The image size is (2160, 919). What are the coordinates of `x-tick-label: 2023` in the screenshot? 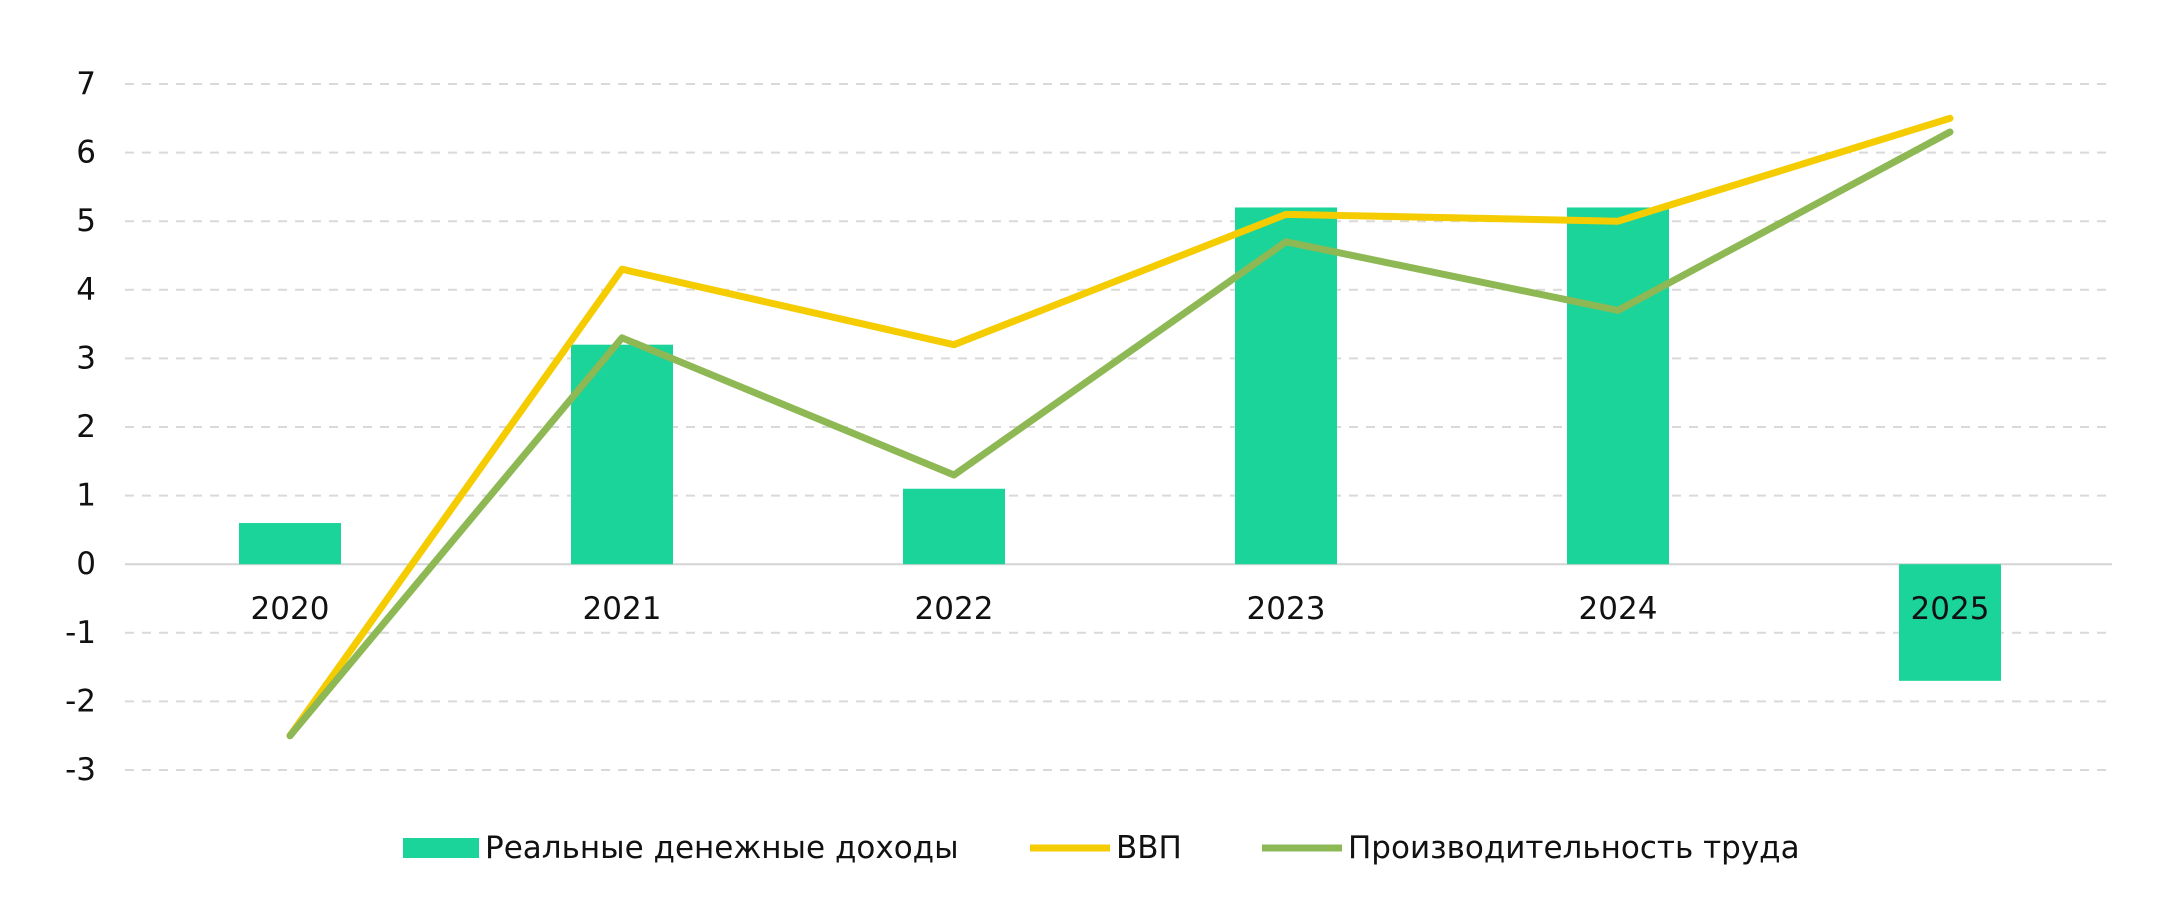 It's located at (1286, 609).